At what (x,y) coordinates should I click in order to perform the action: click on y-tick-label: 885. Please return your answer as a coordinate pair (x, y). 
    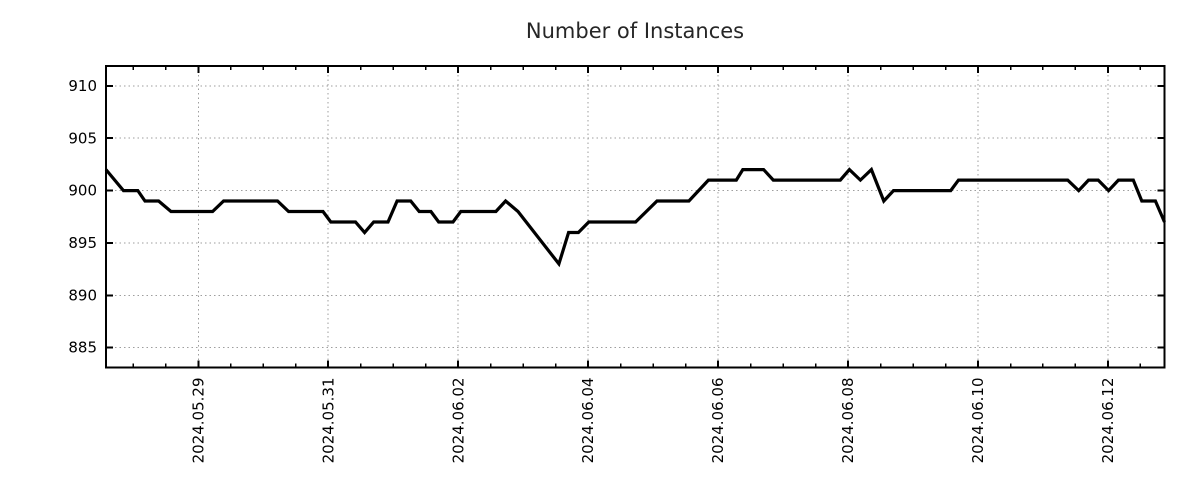
    Looking at the image, I should click on (82, 348).